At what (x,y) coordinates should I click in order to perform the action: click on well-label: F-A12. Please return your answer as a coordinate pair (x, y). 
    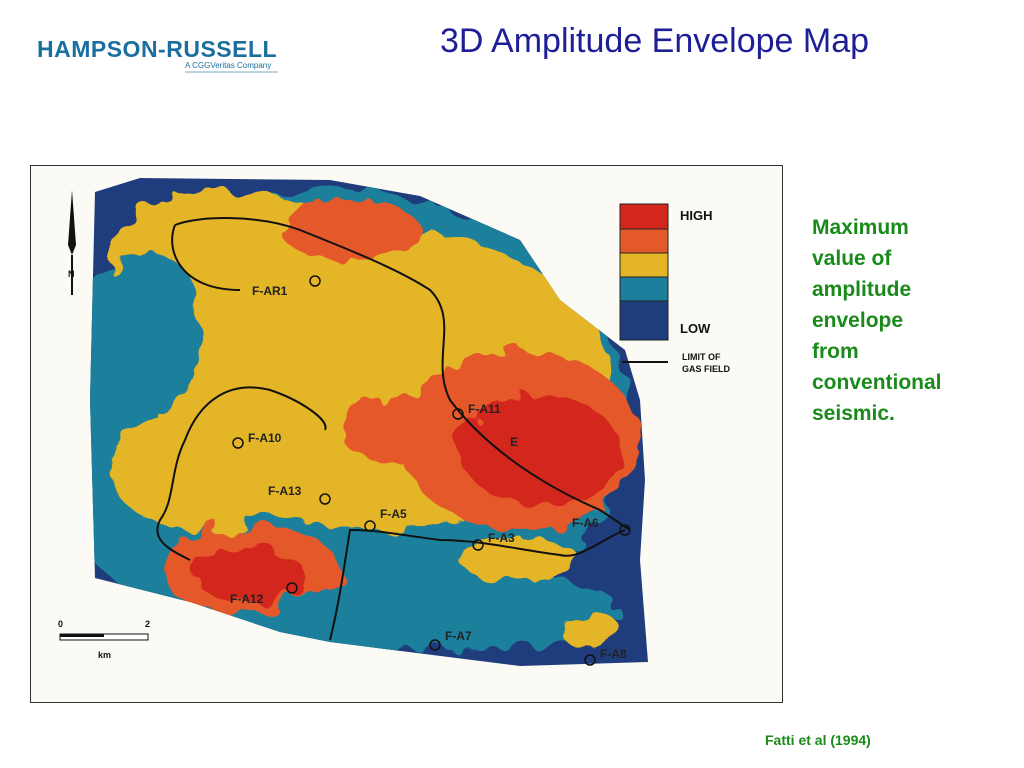
    Looking at the image, I should click on (247, 599).